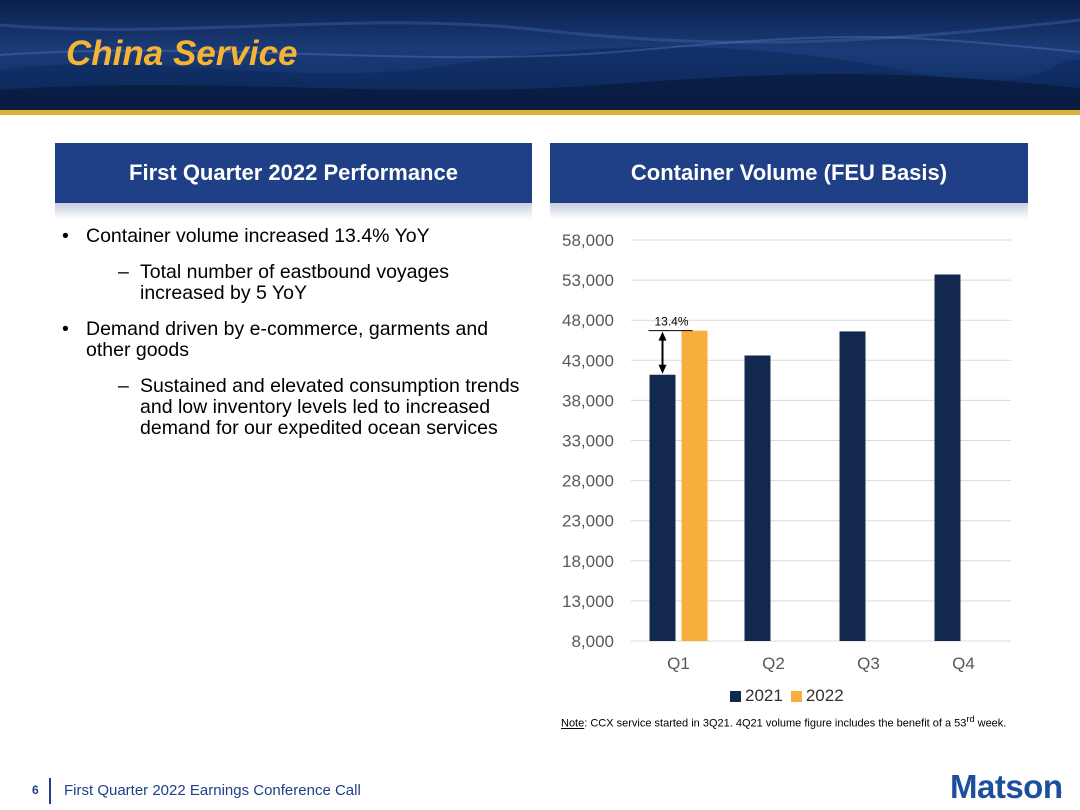  I want to click on y-tick-label: 28,000, so click(588, 481).